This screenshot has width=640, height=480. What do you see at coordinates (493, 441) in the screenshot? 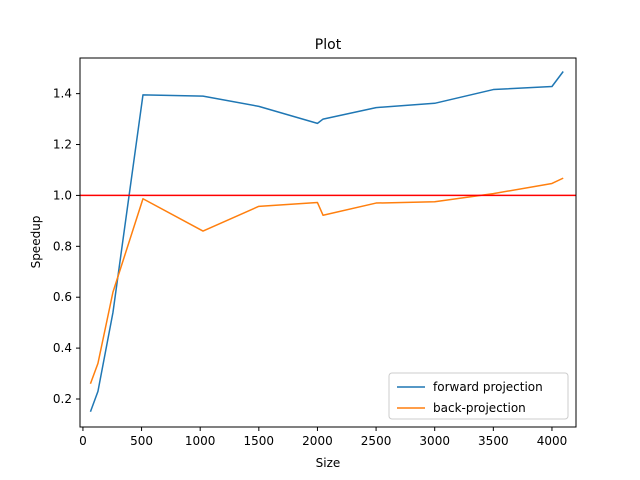
I see `x-tick-label: 3500` at bounding box center [493, 441].